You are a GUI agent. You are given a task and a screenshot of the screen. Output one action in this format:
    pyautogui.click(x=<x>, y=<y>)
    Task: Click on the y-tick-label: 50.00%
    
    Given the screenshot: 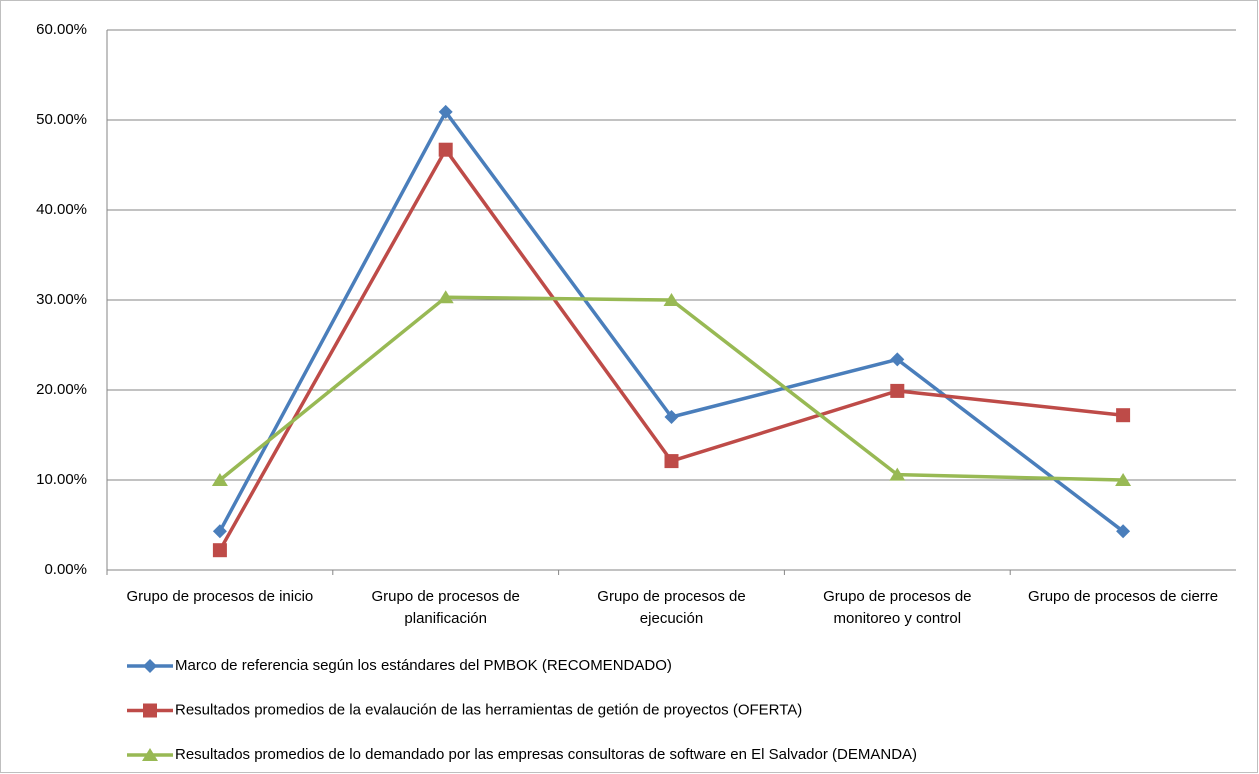 What is the action you would take?
    pyautogui.click(x=61, y=119)
    